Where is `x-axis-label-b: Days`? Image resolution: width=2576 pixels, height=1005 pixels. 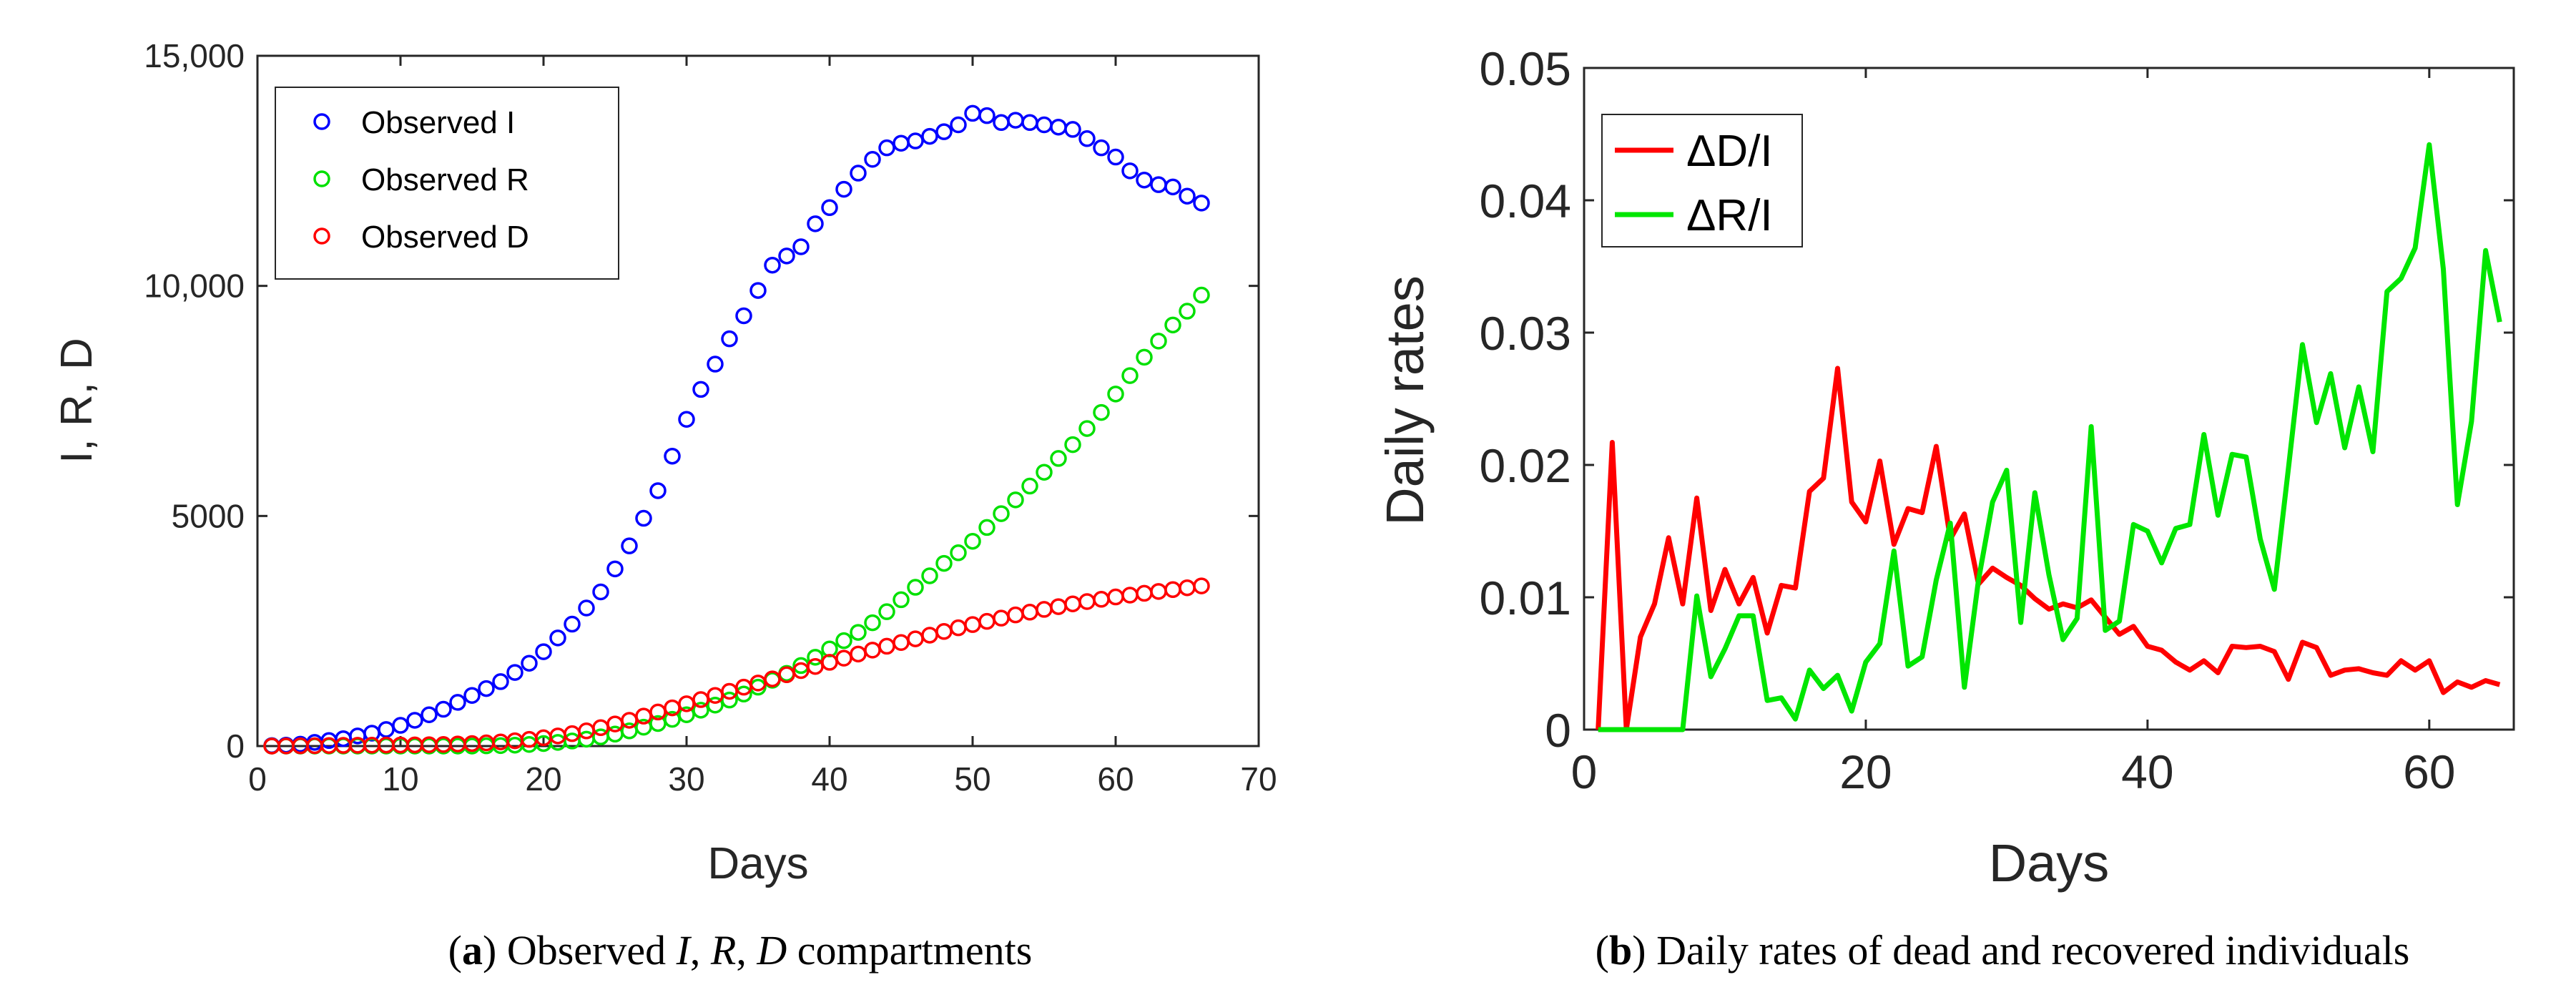 x-axis-label-b: Days is located at coordinates (2049, 863).